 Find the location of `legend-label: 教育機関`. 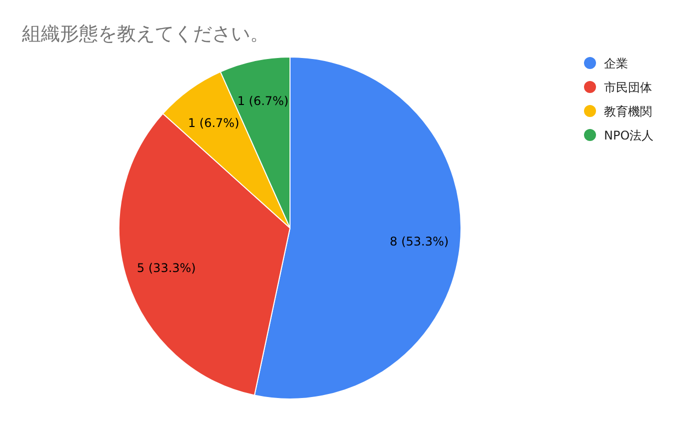

legend-label: 教育機関 is located at coordinates (628, 111).